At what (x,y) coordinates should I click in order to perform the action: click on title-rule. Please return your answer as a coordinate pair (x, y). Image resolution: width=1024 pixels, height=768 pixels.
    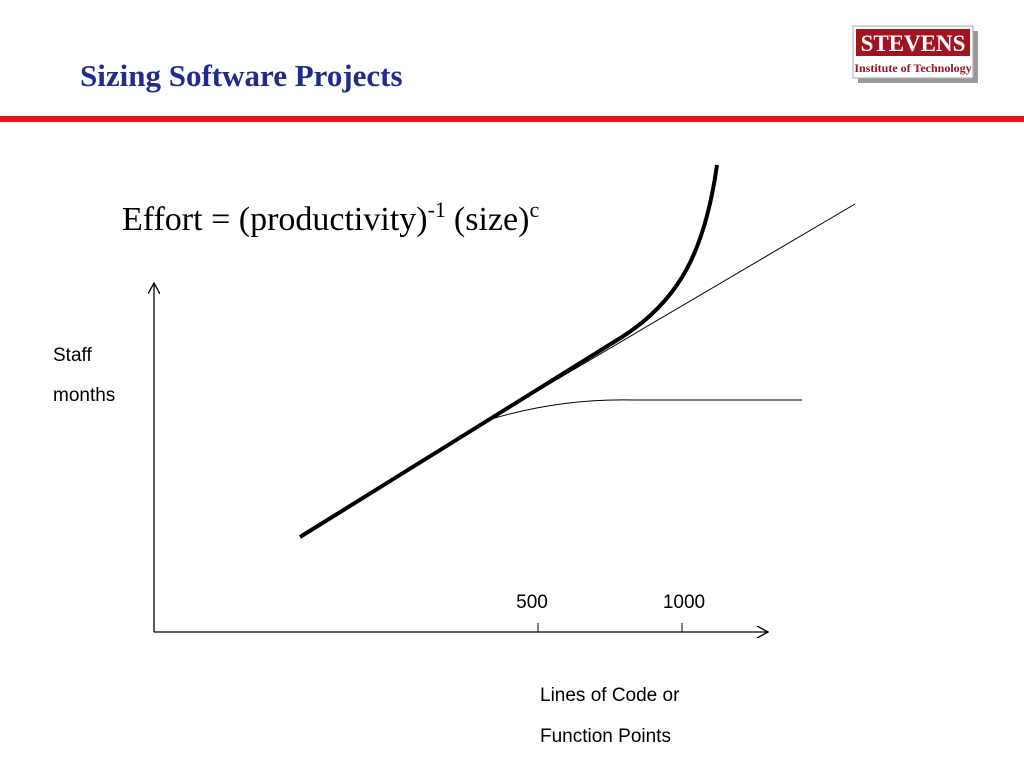
    Looking at the image, I should click on (512, 119).